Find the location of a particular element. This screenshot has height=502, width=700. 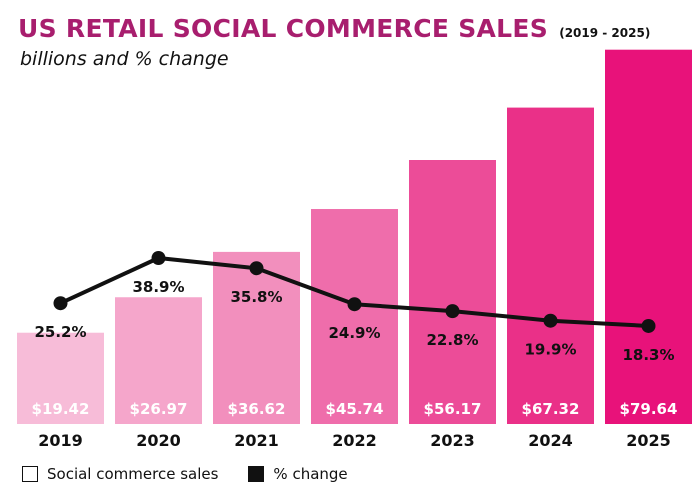

bar-value-label-2021: $36.62 is located at coordinates (257, 409).